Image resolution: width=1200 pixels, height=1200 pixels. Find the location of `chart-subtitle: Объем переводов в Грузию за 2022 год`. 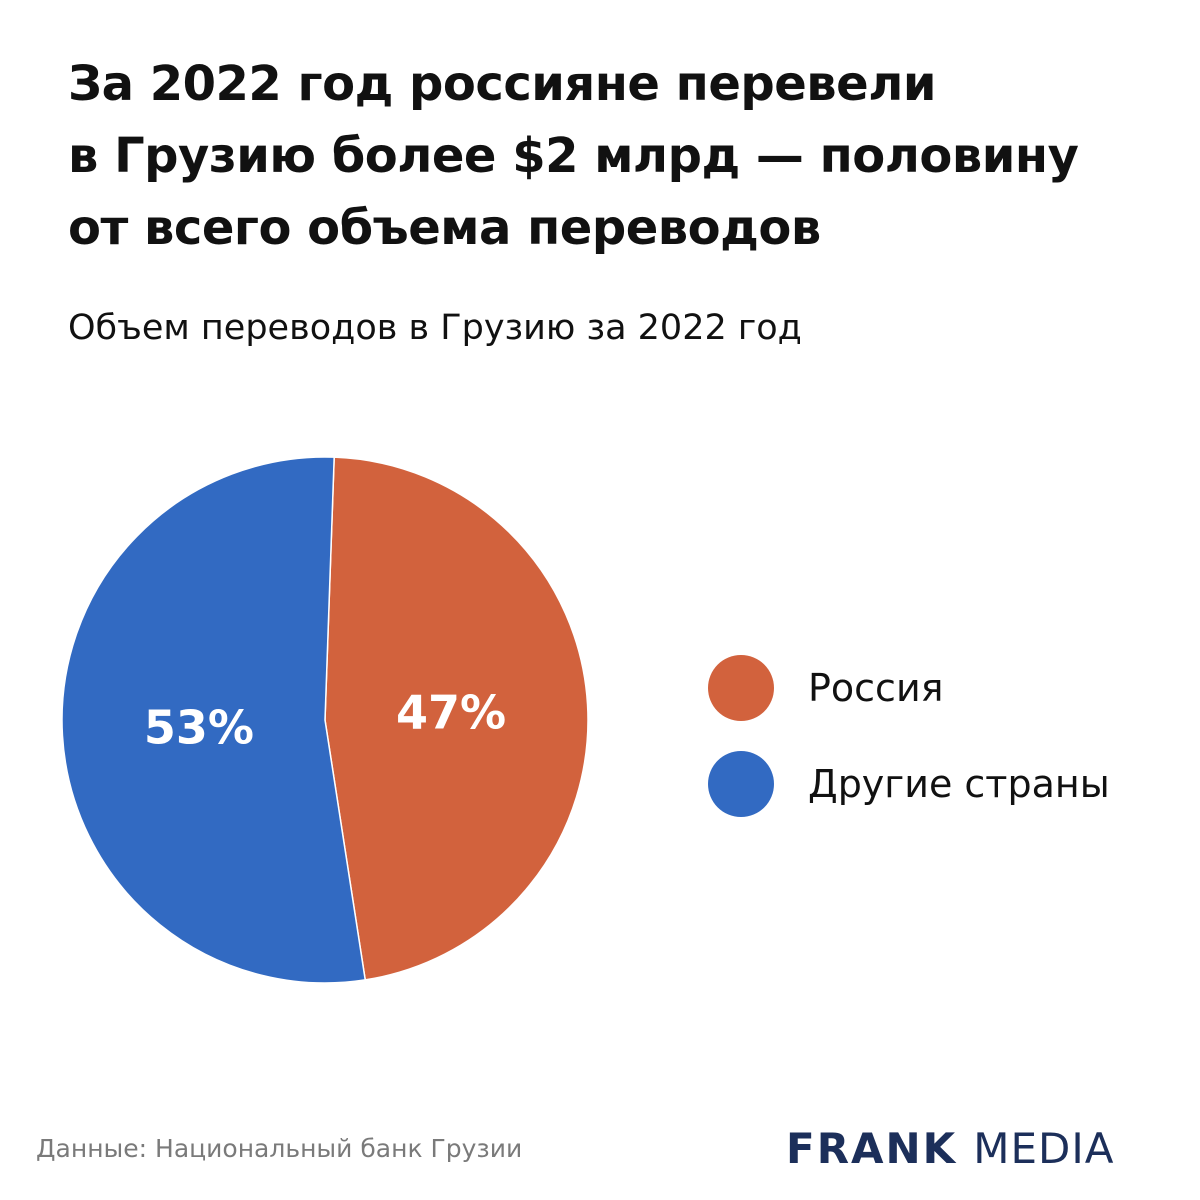

chart-subtitle: Объем переводов в Грузию за 2022 год is located at coordinates (435, 328).